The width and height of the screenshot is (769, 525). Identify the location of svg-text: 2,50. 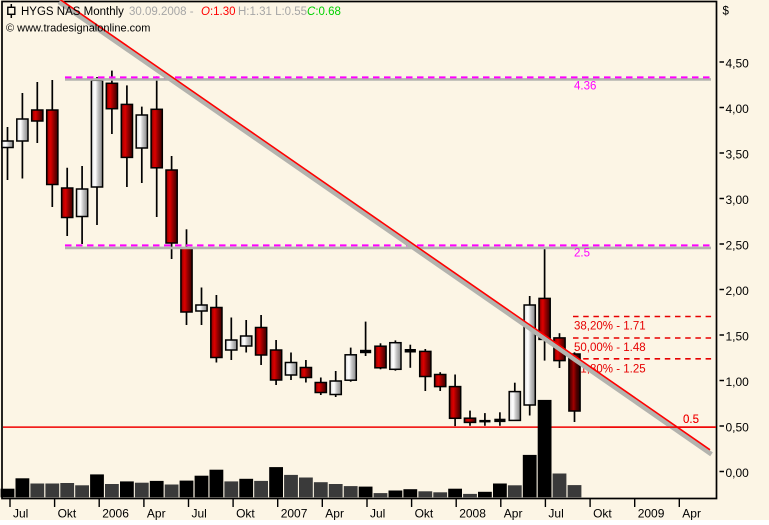
(738, 245).